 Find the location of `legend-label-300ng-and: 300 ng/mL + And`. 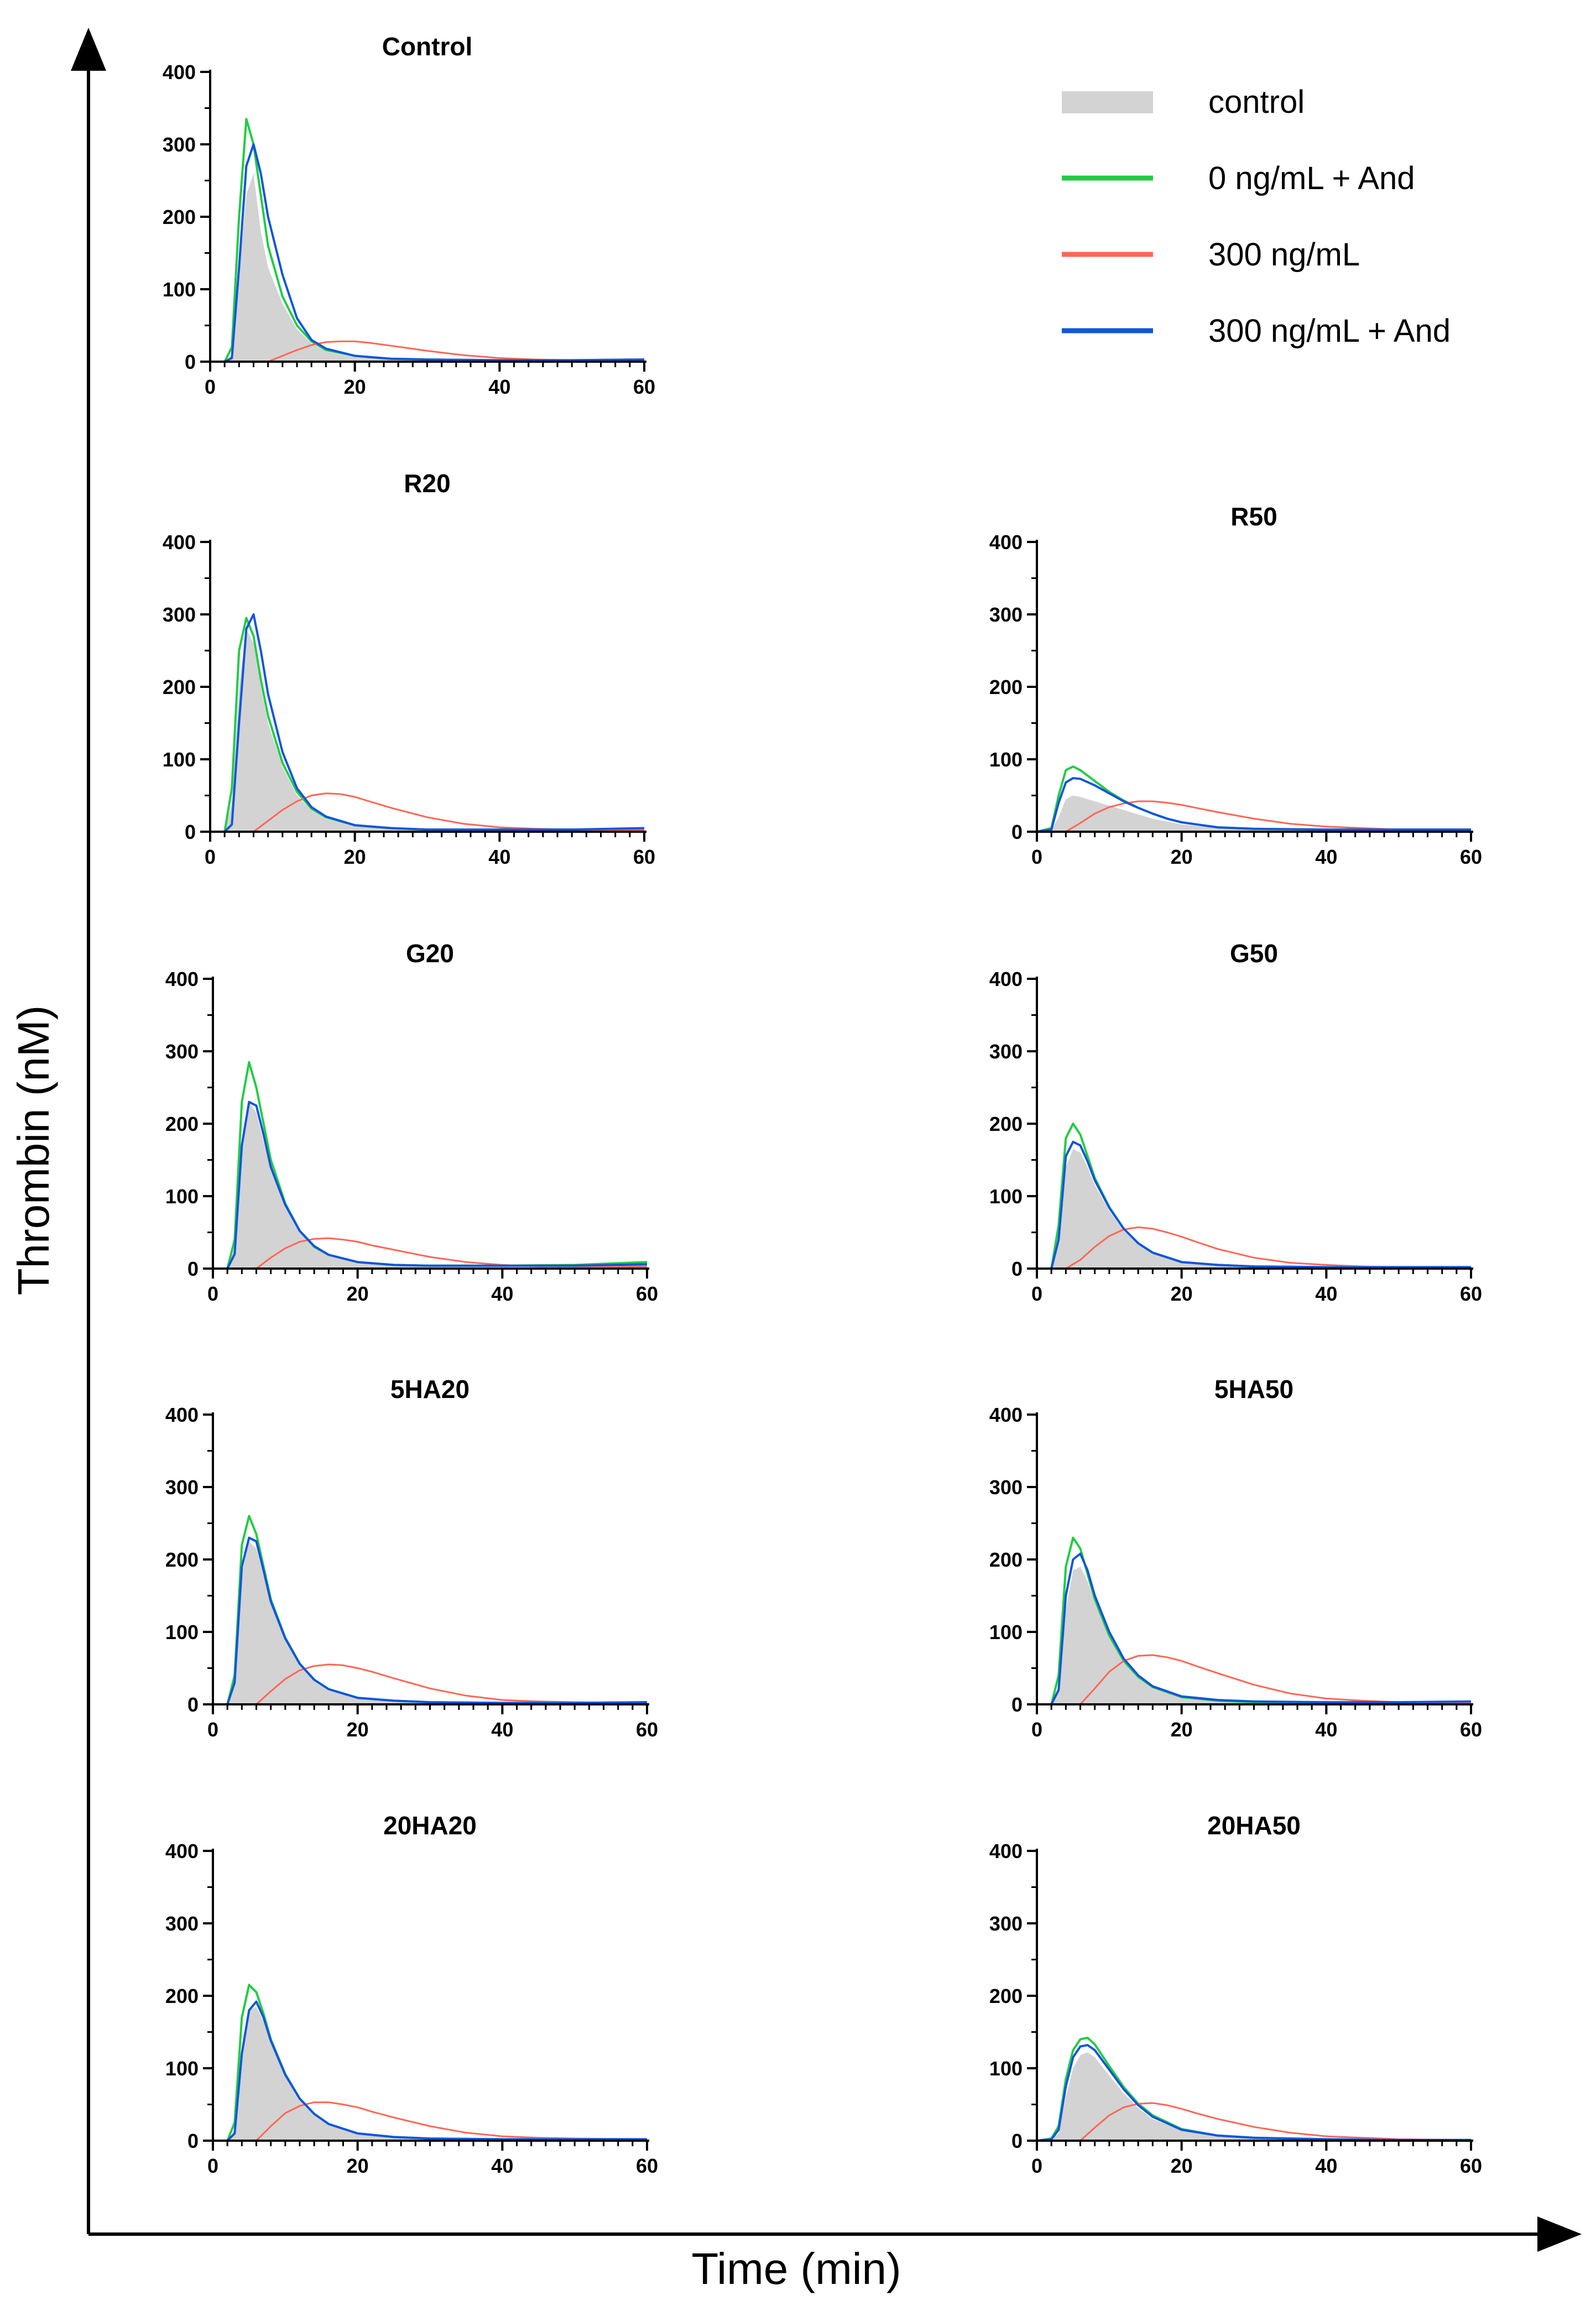

legend-label-300ng-and: 300 ng/mL + And is located at coordinates (1329, 331).